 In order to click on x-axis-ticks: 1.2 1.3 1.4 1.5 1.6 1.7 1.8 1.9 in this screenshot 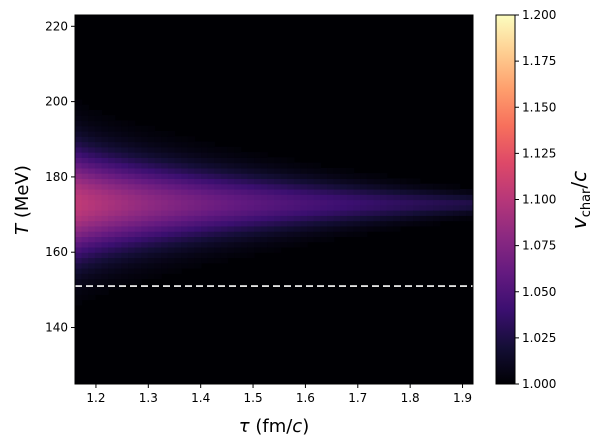, I will do `click(279, 394)`.